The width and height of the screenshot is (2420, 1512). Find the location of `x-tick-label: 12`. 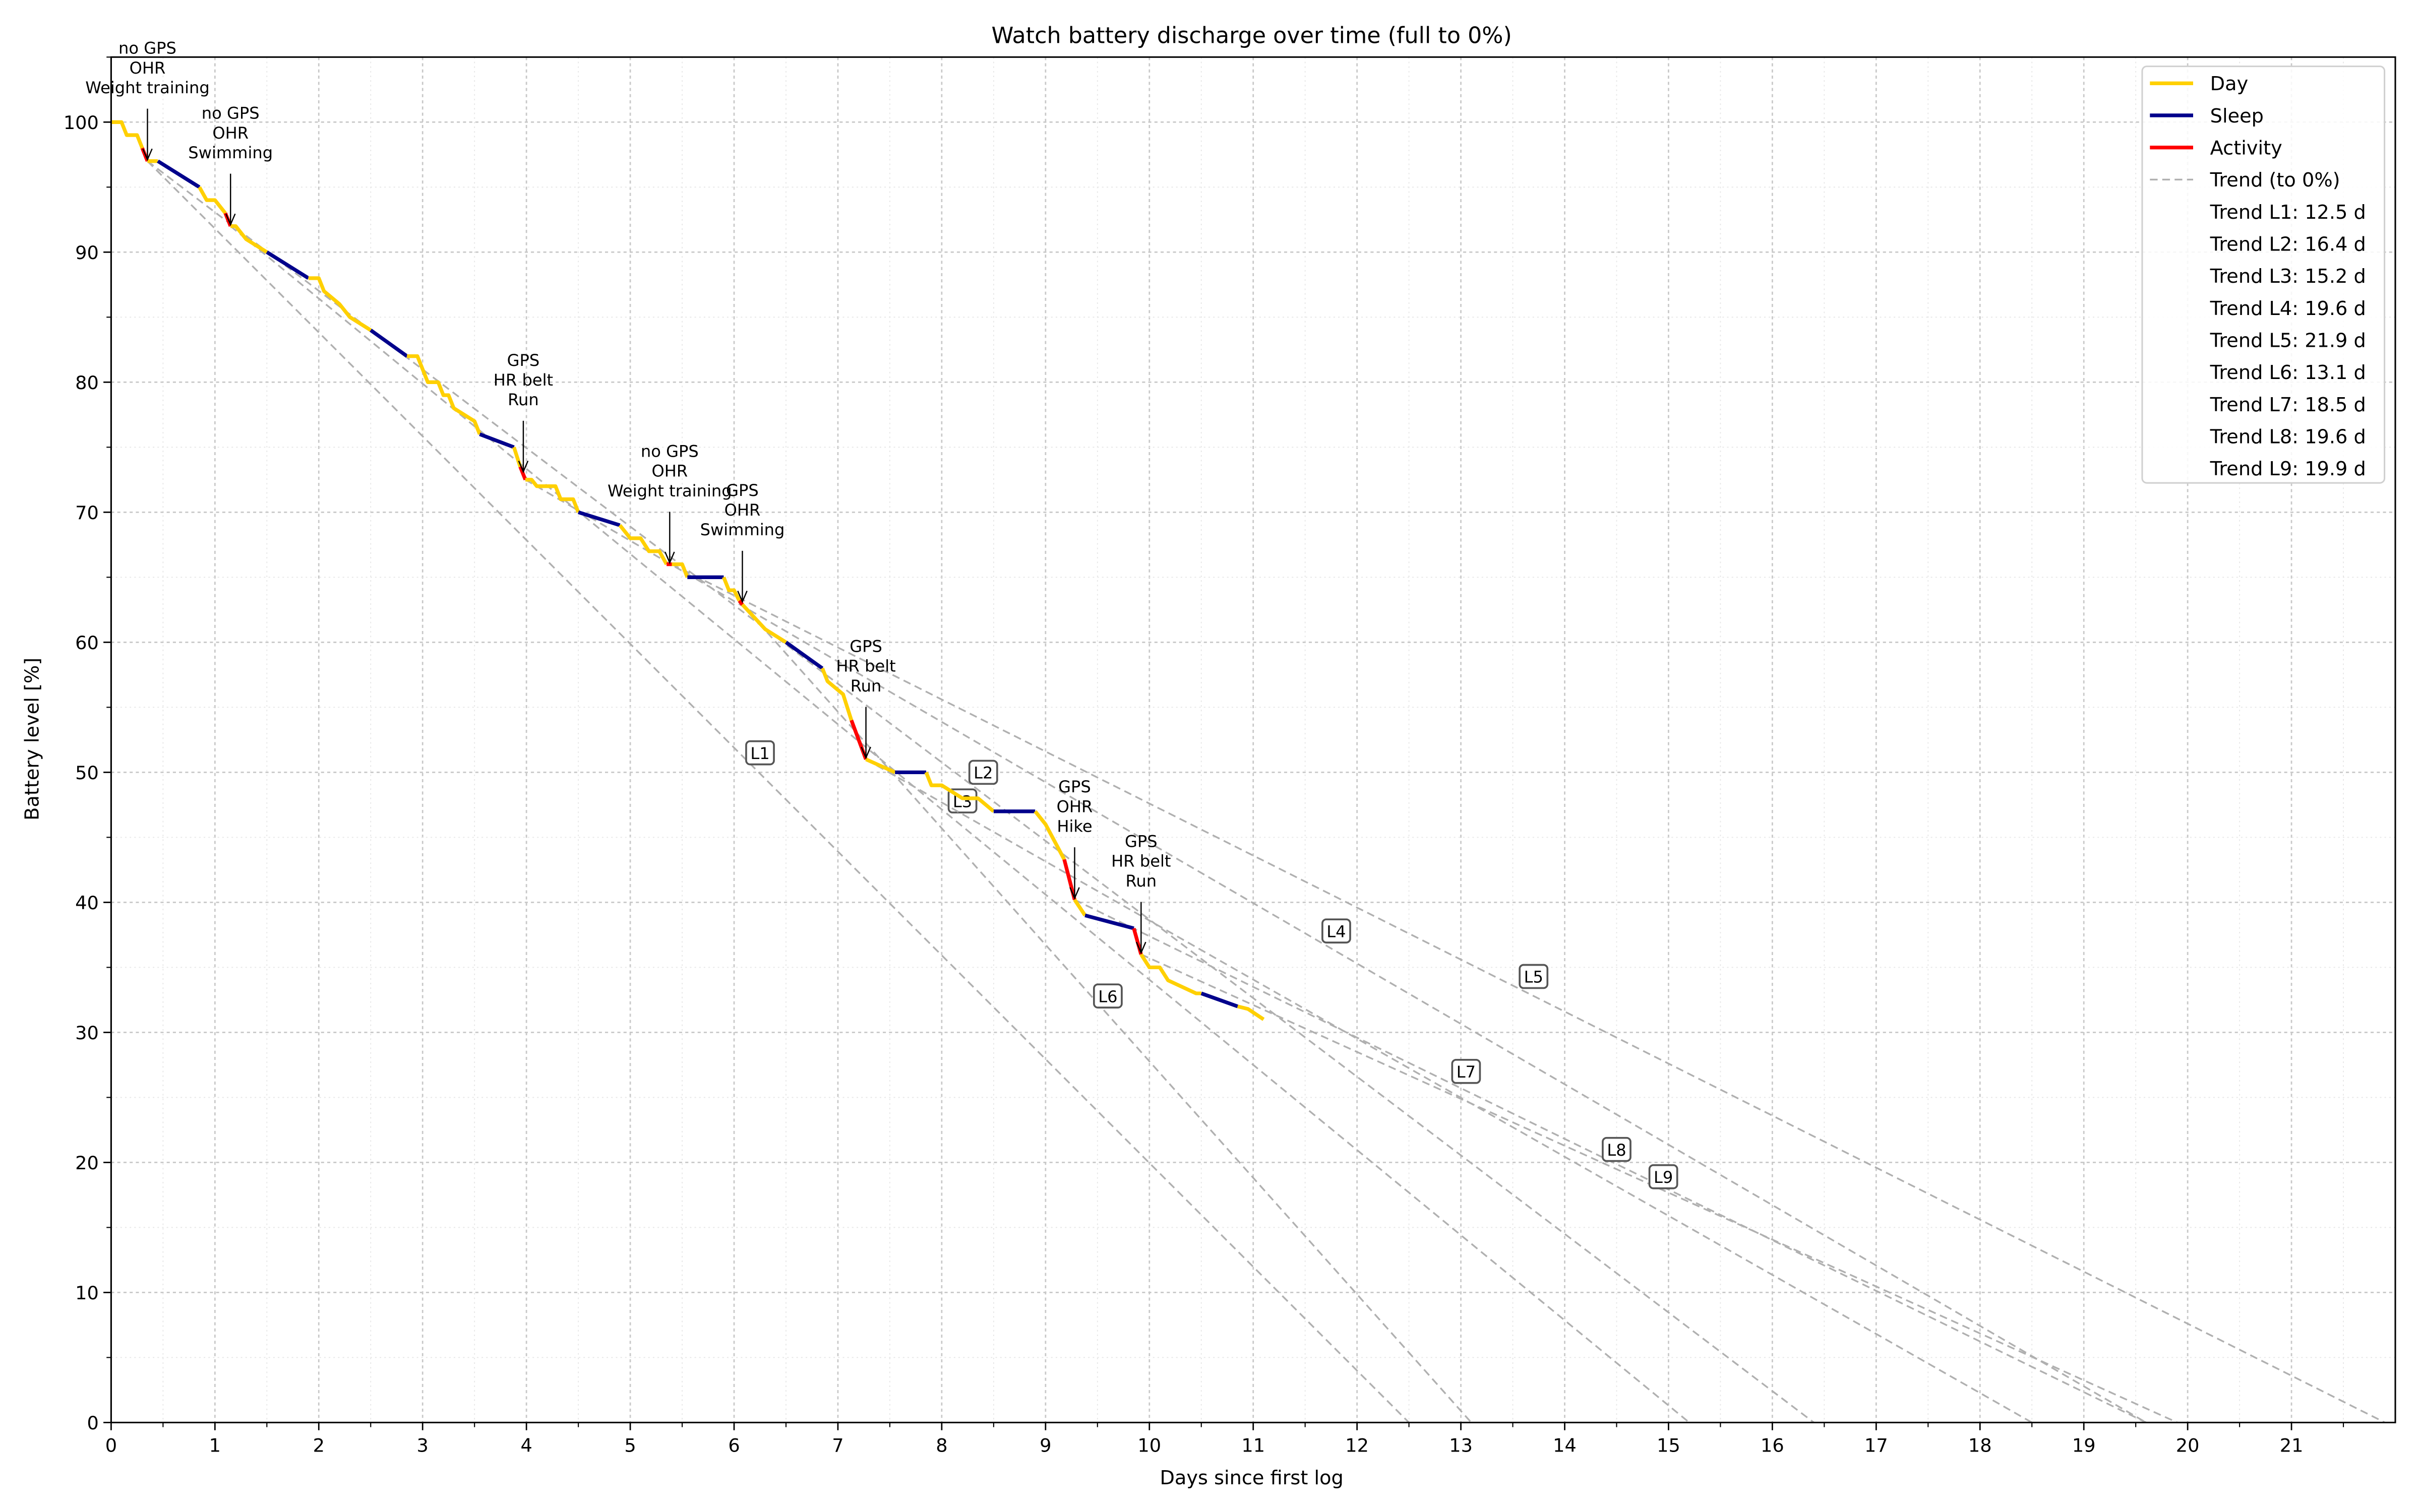

x-tick-label: 12 is located at coordinates (1357, 1446).